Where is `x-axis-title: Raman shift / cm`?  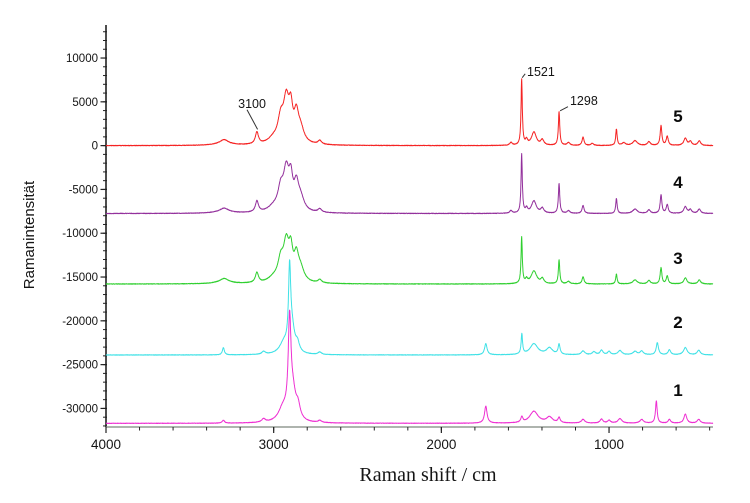 x-axis-title: Raman shift / cm is located at coordinates (428, 475).